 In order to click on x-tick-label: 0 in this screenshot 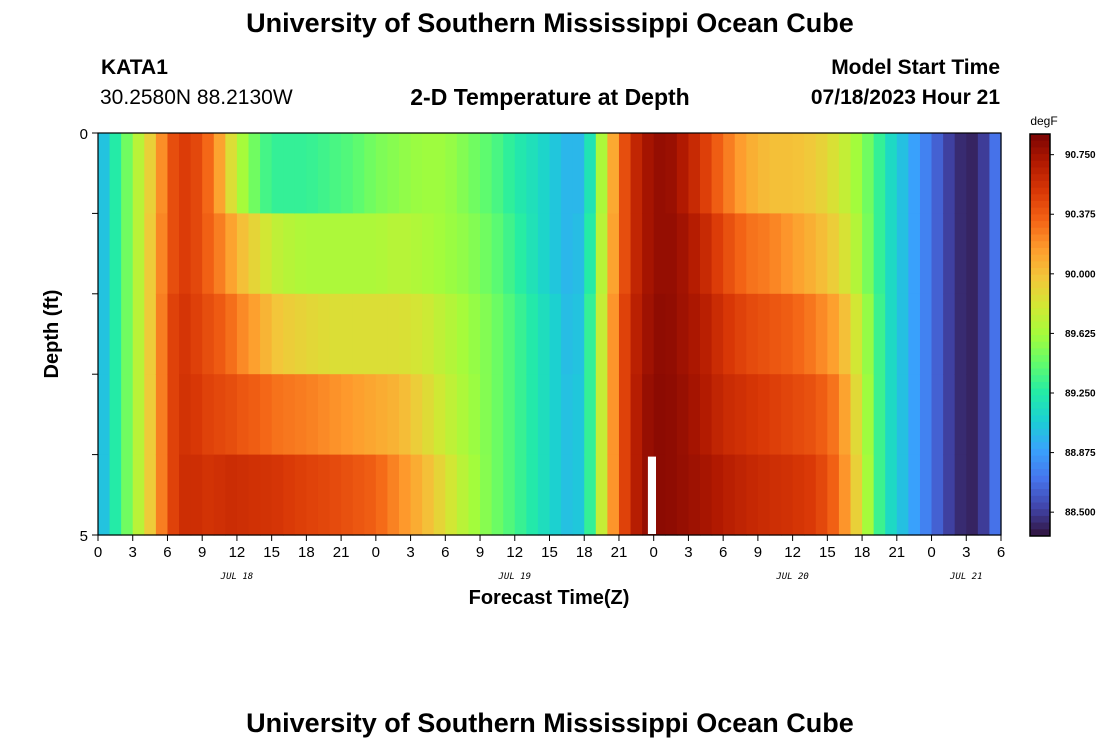, I will do `click(931, 552)`.